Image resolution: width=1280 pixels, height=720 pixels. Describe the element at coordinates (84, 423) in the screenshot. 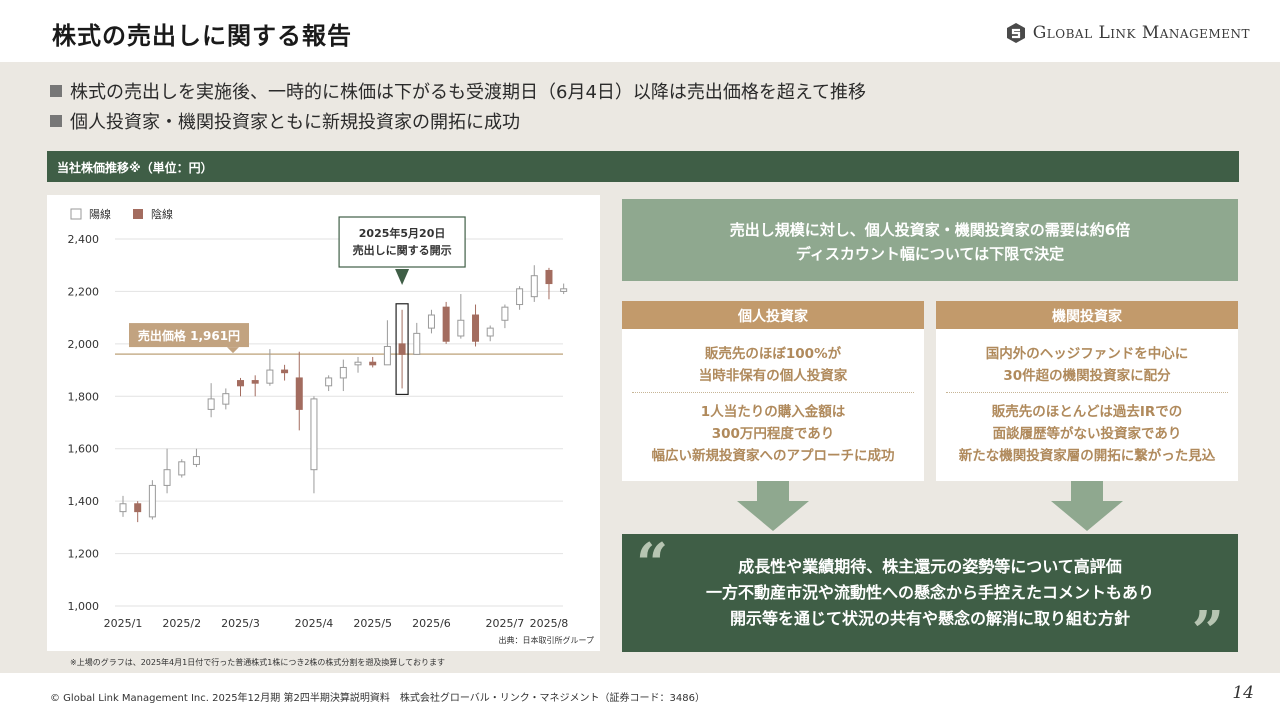

I see `y-axis: 2,400 2,200 2,000 1,800 1,600 1,400 1,200 1,000` at that location.